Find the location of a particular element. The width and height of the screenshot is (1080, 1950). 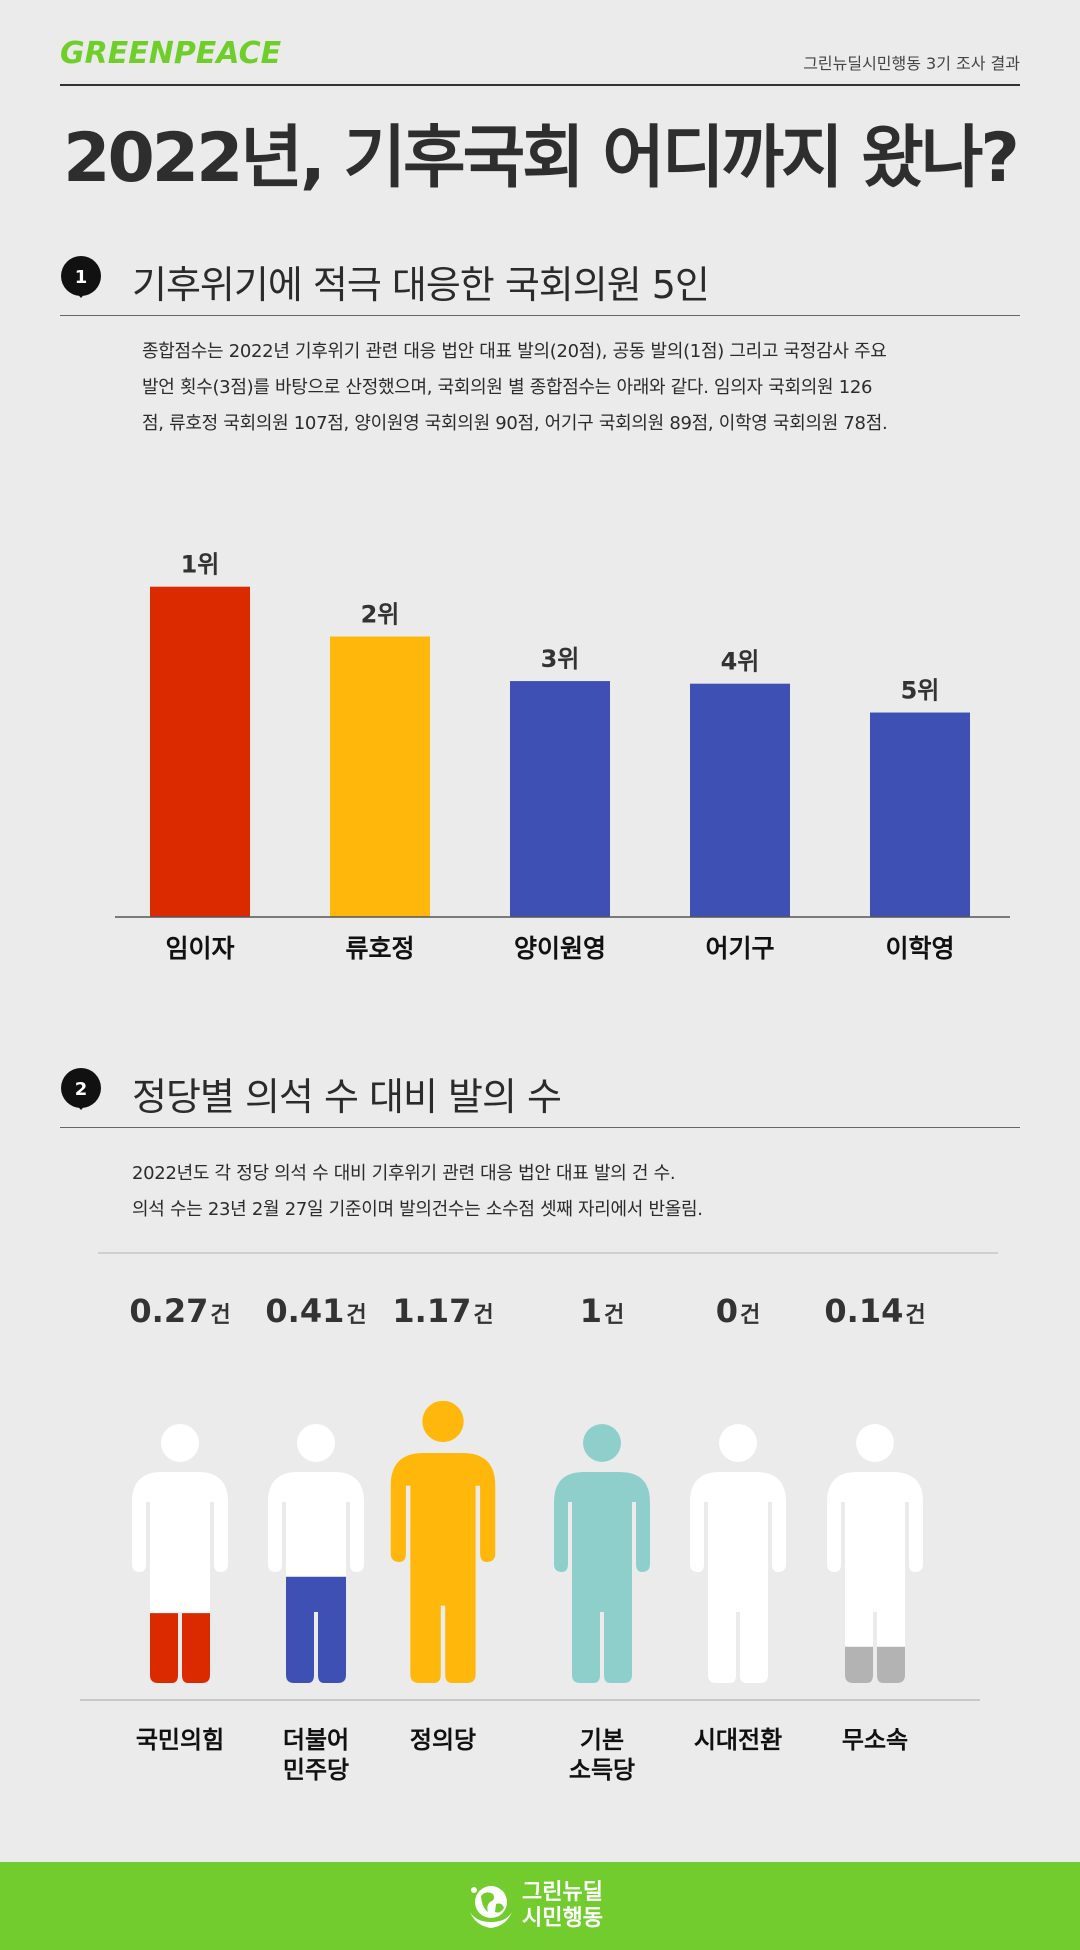

page-title: 2022년, 기후국회 어디까지 왔나? is located at coordinates (541, 158).